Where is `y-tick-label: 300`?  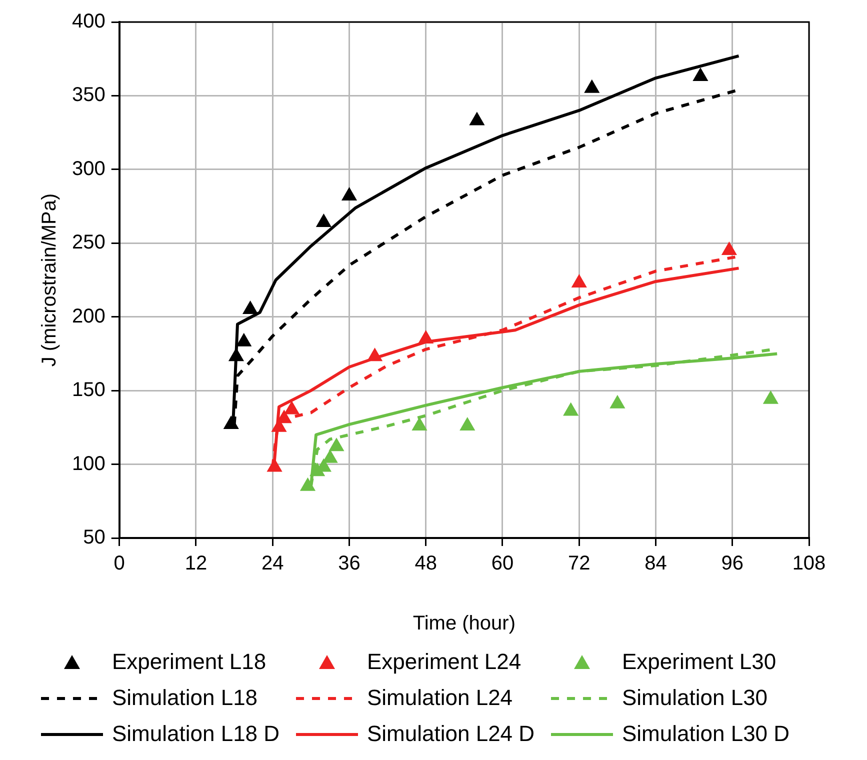
y-tick-label: 300 is located at coordinates (89, 169).